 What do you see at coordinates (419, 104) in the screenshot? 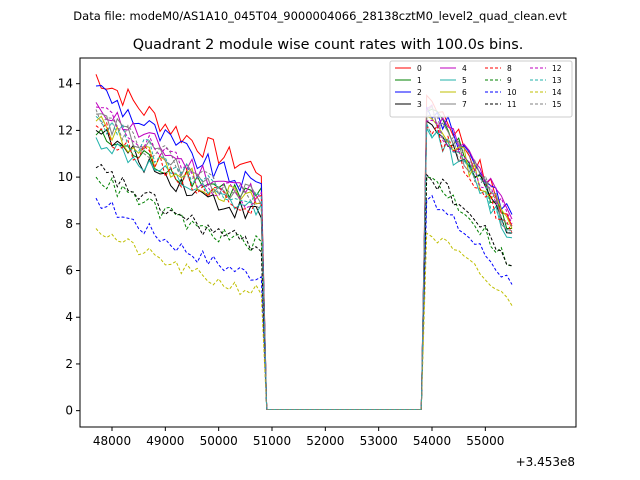
I see `legend-label: 3` at bounding box center [419, 104].